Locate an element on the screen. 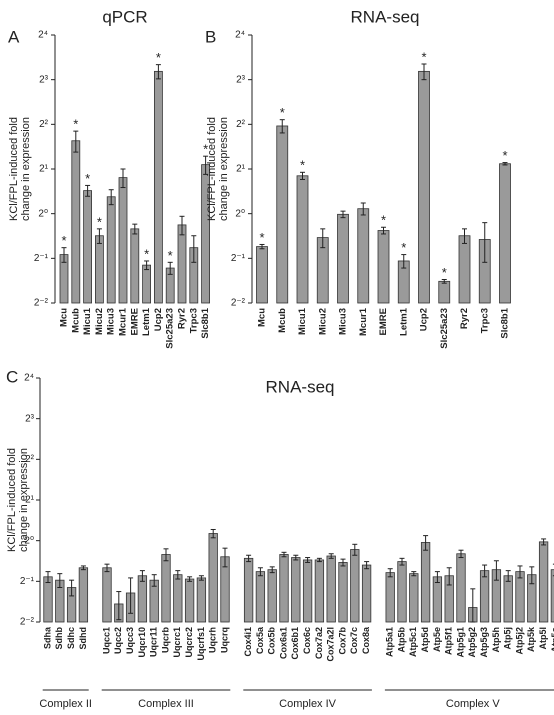 The image size is (554, 715). x-tick-label: Cox8a is located at coordinates (366, 640).